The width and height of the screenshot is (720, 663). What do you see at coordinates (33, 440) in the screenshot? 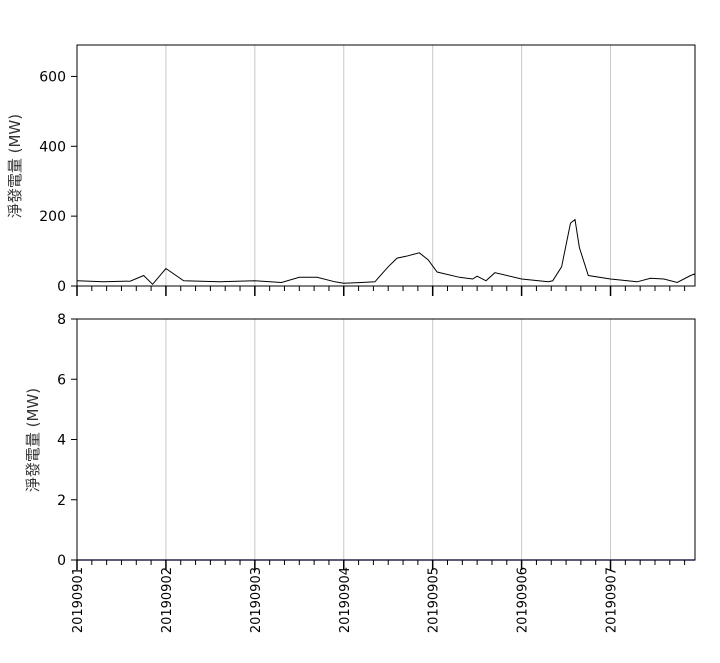
I see `bottom-panel-y-axis-label: 淨發電量 (MW)` at bounding box center [33, 440].